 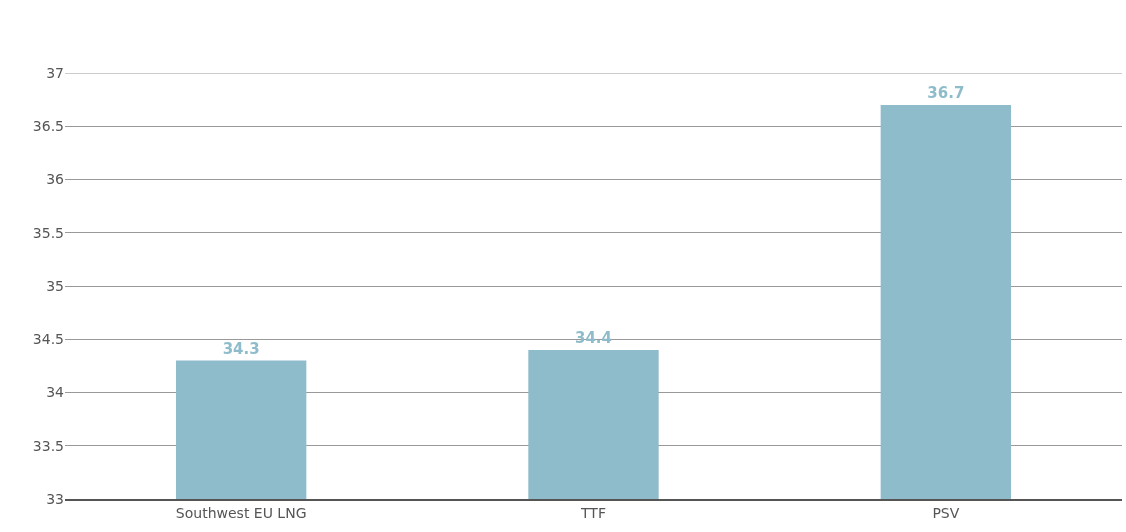 I want to click on y-tick-label: 35.5, so click(x=48, y=232).